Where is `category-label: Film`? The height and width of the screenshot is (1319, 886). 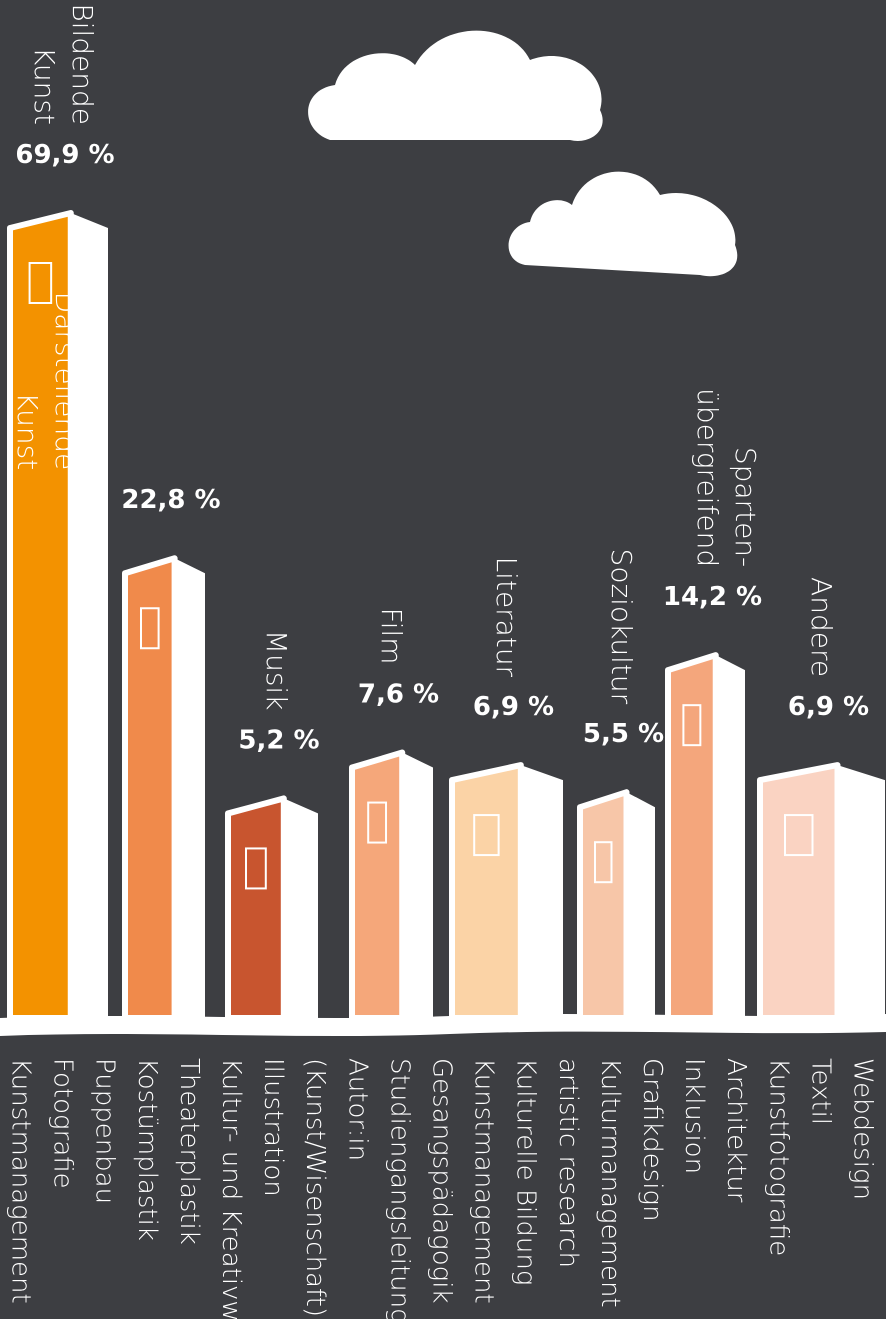
category-label: Film is located at coordinates (391, 636).